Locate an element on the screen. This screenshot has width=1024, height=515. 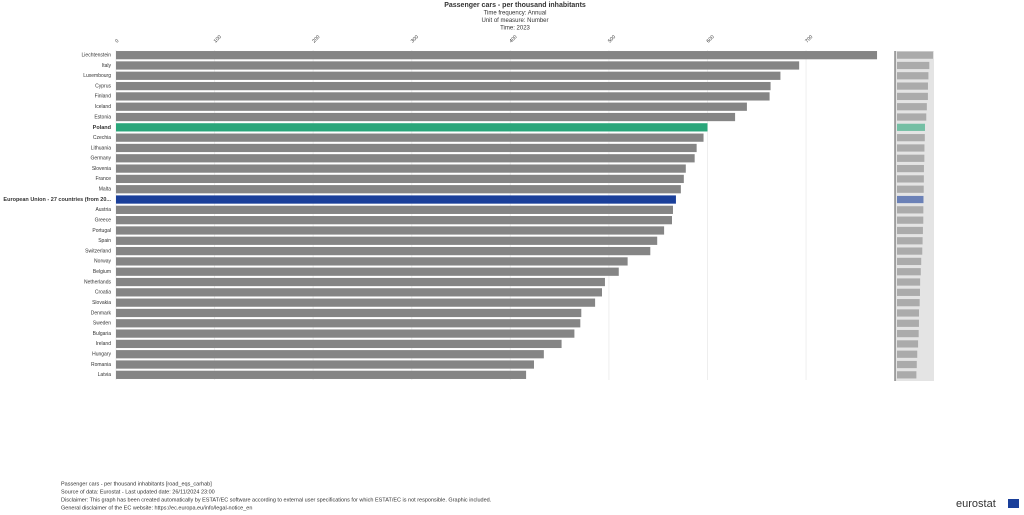
y-tick-label: Denmark is located at coordinates (101, 313).